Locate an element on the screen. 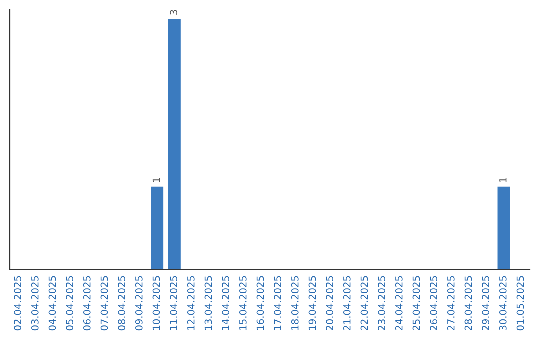  x-tick-label: 06.04.2025 is located at coordinates (87, 303).